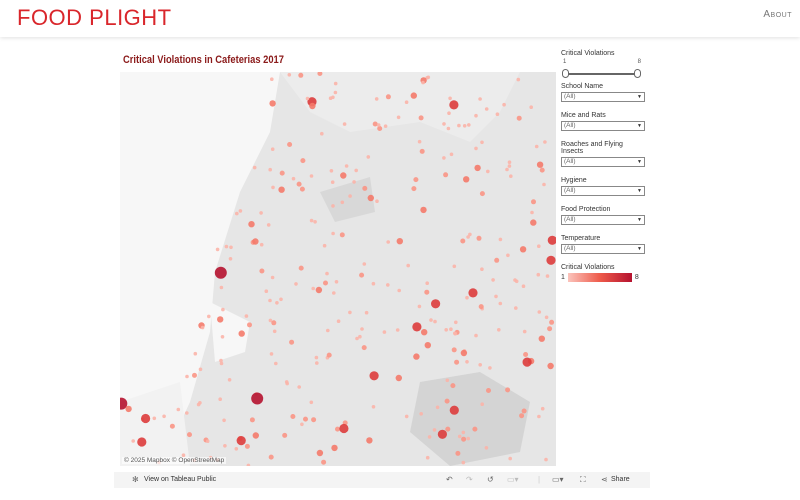 The width and height of the screenshot is (800, 500). I want to click on share-button: Share, so click(620, 479).